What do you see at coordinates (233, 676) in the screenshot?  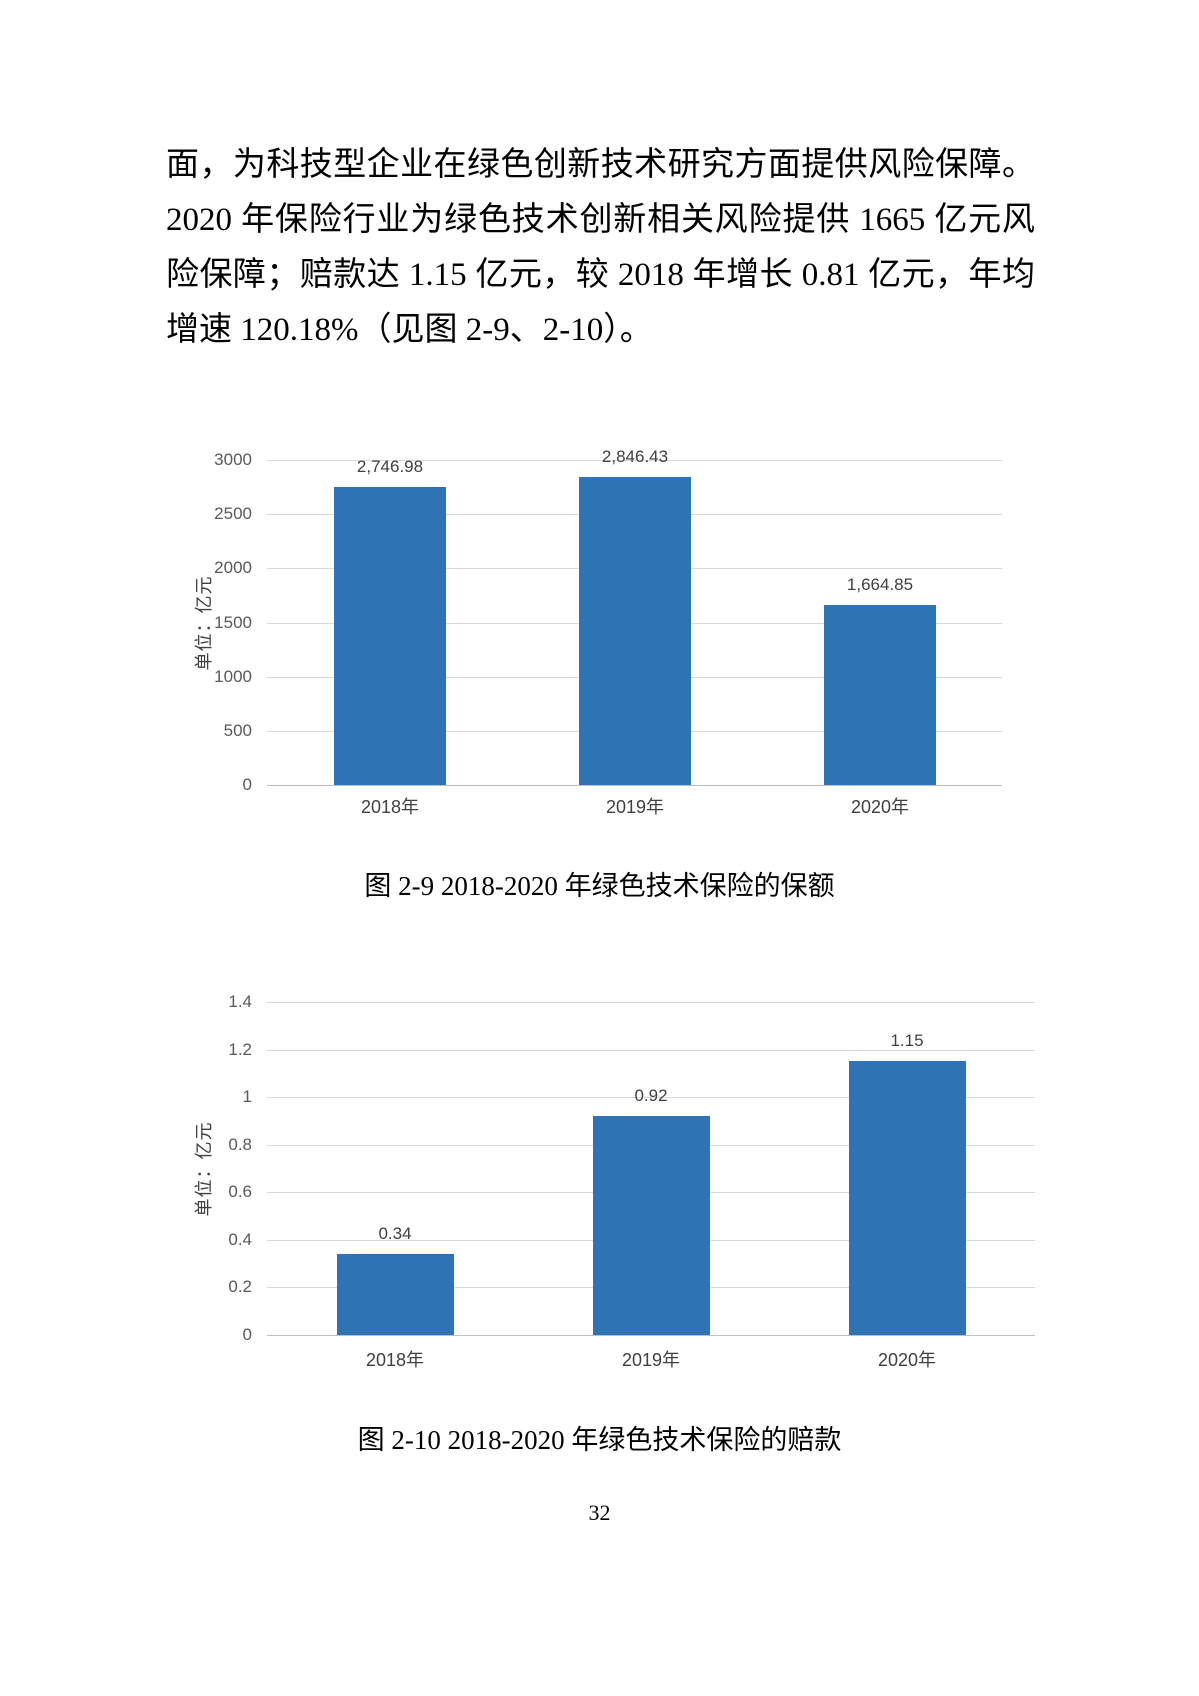 I see `y-axis-tick-label: 1000` at bounding box center [233, 676].